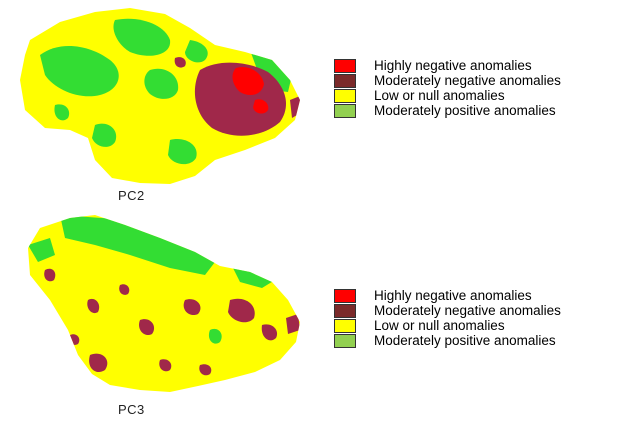 Image resolution: width=633 pixels, height=448 pixels. Describe the element at coordinates (170, 91) in the screenshot. I see `pc2-anomaly-patches` at that location.